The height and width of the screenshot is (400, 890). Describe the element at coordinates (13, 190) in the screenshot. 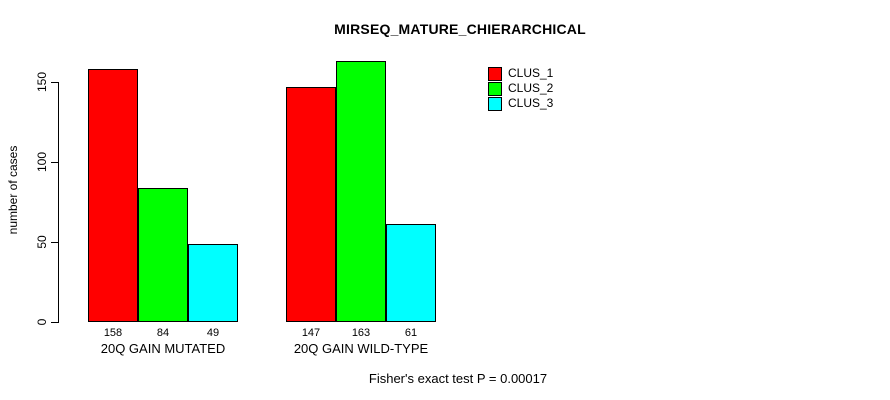

I see `y-axis-label: number of cases` at that location.